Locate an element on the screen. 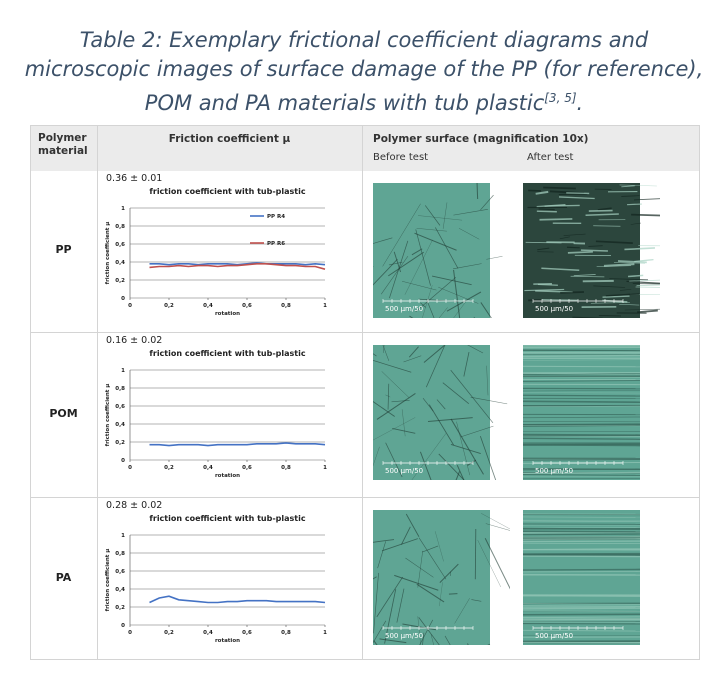 This screenshot has height=680, width=728. y-tick-label: 0 is located at coordinates (123, 299).